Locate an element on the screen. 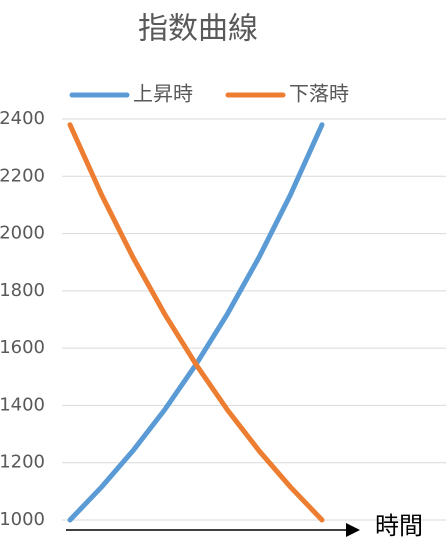 The image size is (446, 545). y-tick-label: 2000 is located at coordinates (22, 233).